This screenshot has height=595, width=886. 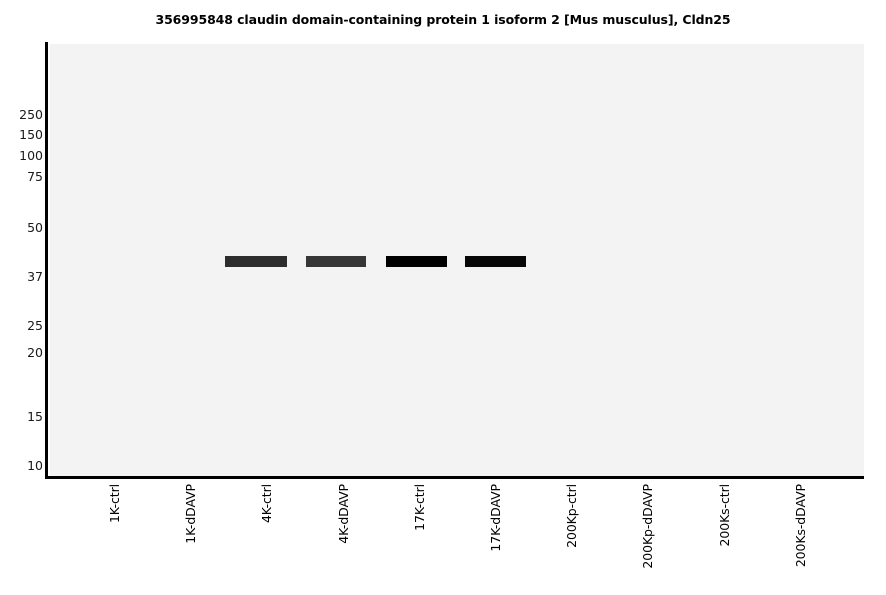 I want to click on y-tick-label: 75, so click(x=35, y=176).